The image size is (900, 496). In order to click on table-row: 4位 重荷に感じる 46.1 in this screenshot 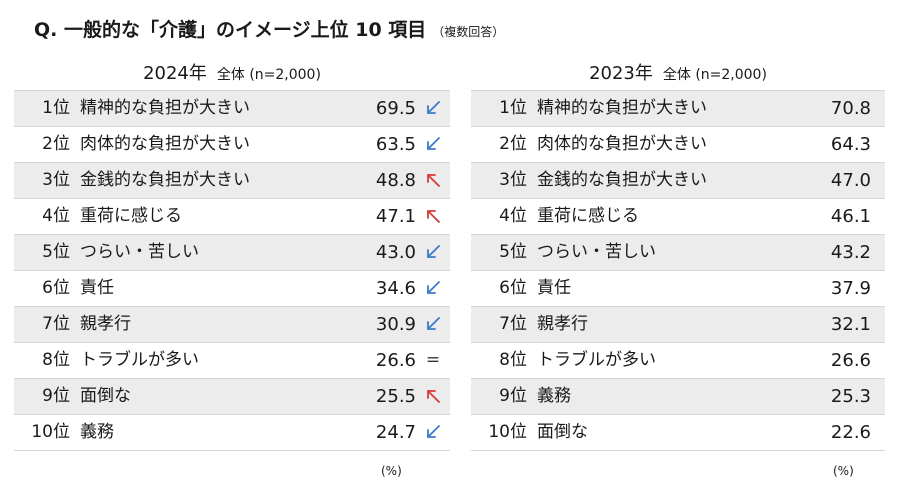, I will do `click(678, 217)`.